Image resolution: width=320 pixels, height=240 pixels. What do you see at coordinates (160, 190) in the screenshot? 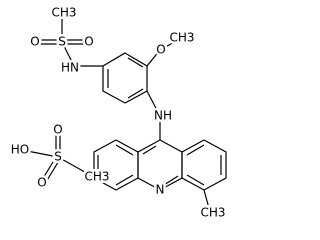
I see `atom-label: N` at bounding box center [160, 190].